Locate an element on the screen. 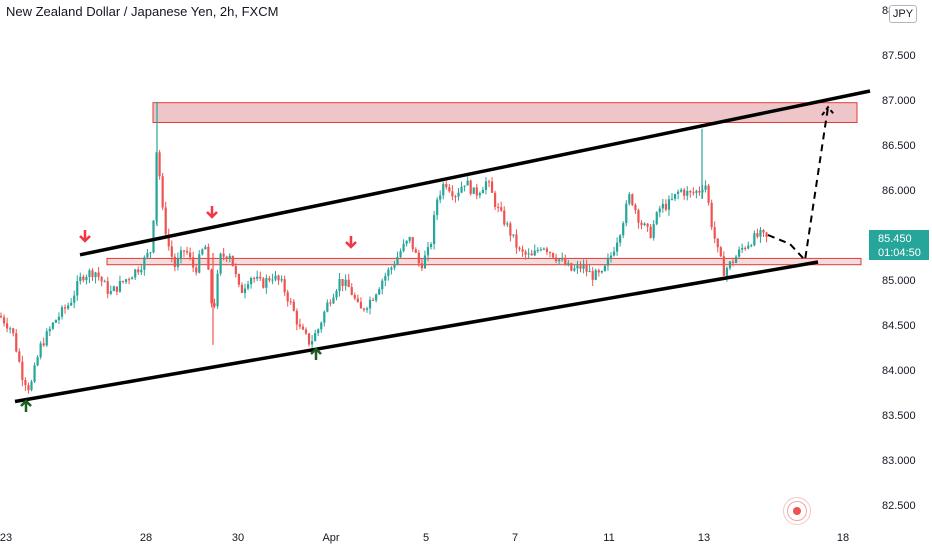 This screenshot has height=550, width=932. last-price-tag: 85.450 01:04:50 is located at coordinates (899, 245).